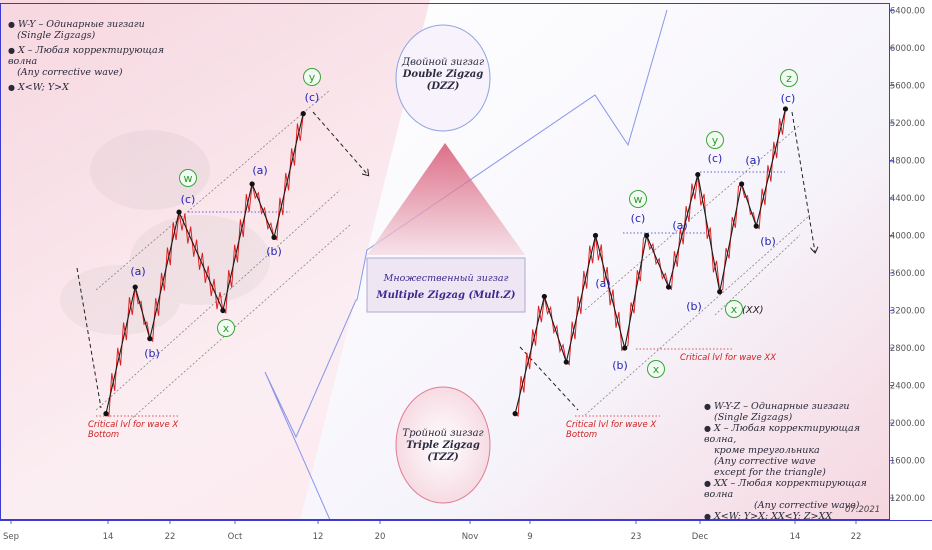 The height and width of the screenshot is (550, 932). I want to click on right-wave-labels: (a) (b) (c) (a) (b) (c) (a) (b) (c), so click(695, 232).